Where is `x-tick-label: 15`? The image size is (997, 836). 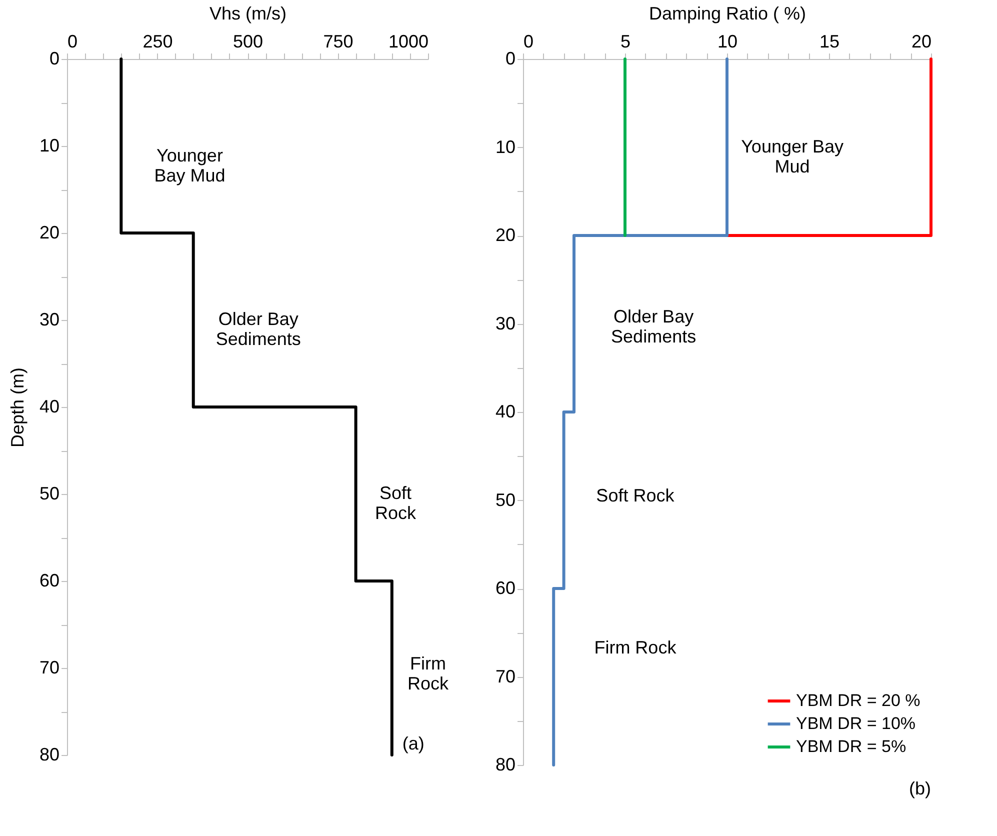 x-tick-label: 15 is located at coordinates (829, 42).